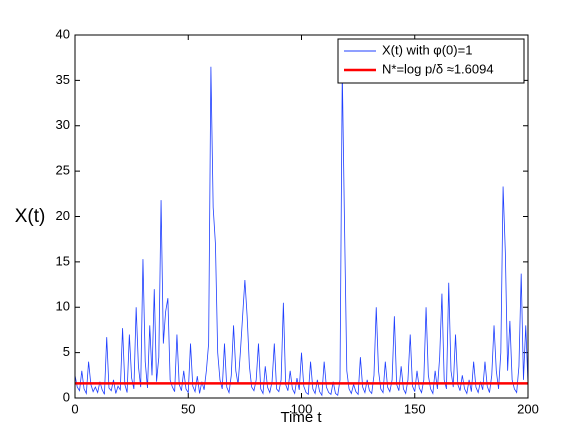  Describe the element at coordinates (188, 408) in the screenshot. I see `x-tick-label: 50` at that location.